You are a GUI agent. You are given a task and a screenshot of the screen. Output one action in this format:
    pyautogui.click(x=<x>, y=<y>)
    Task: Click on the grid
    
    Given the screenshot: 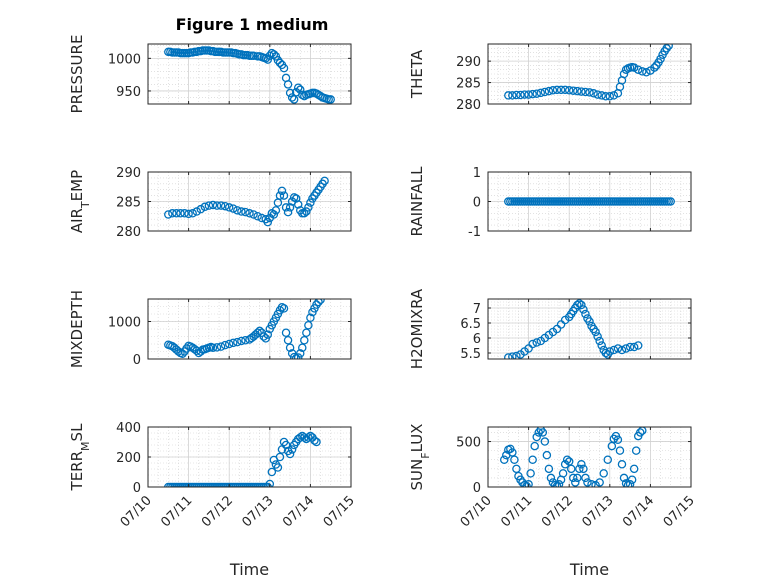 What is the action you would take?
    pyautogui.click(x=249, y=457)
    